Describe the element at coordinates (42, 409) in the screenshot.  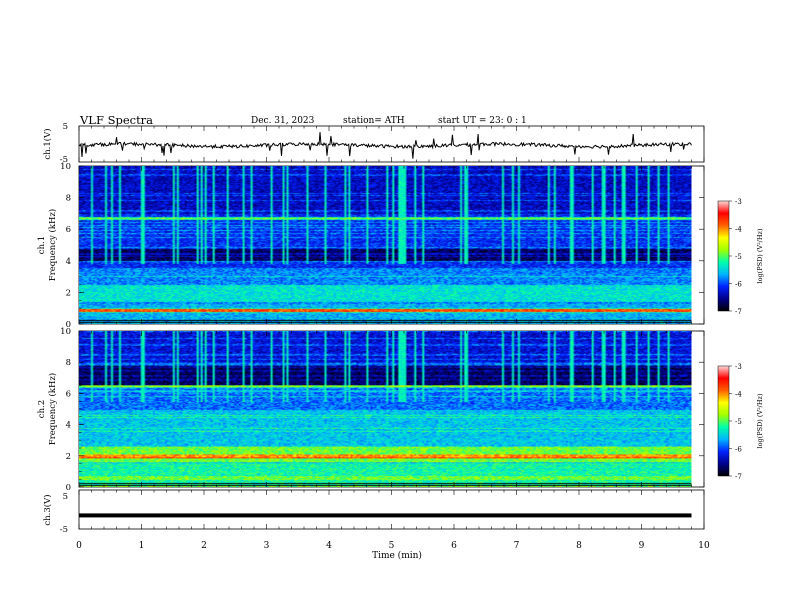
I see `ch2-freq-ylabel-line1: ch.2` at that location.